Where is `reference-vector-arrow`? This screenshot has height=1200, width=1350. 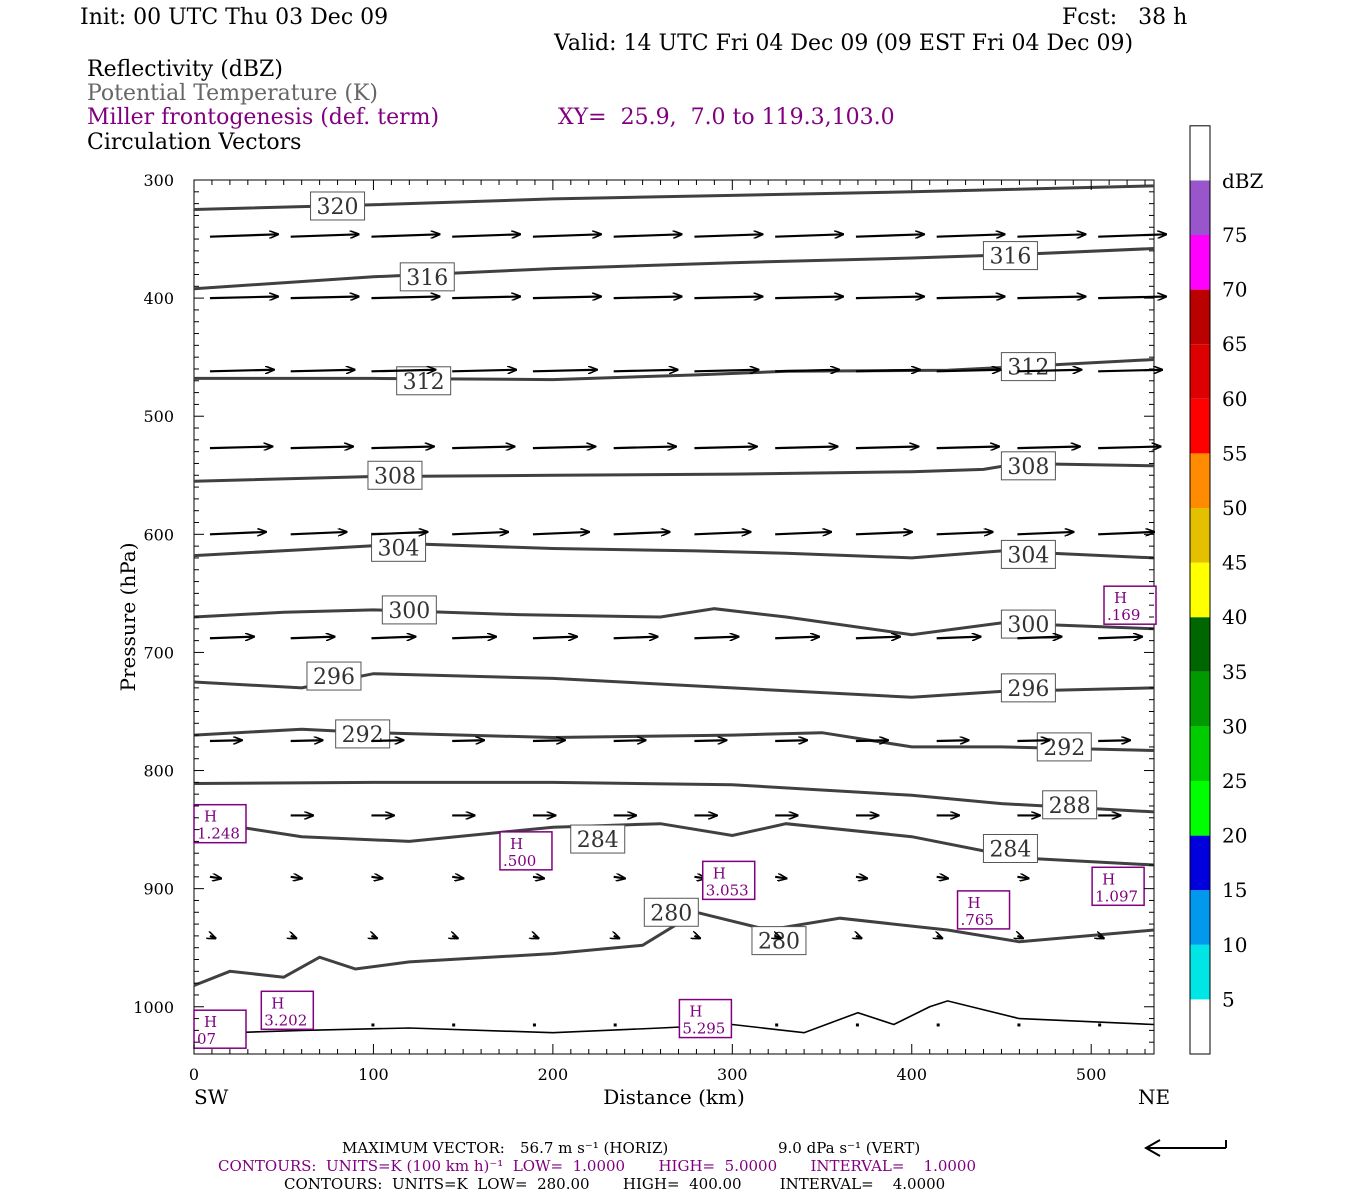 reference-vector-arrow is located at coordinates (1185, 1148).